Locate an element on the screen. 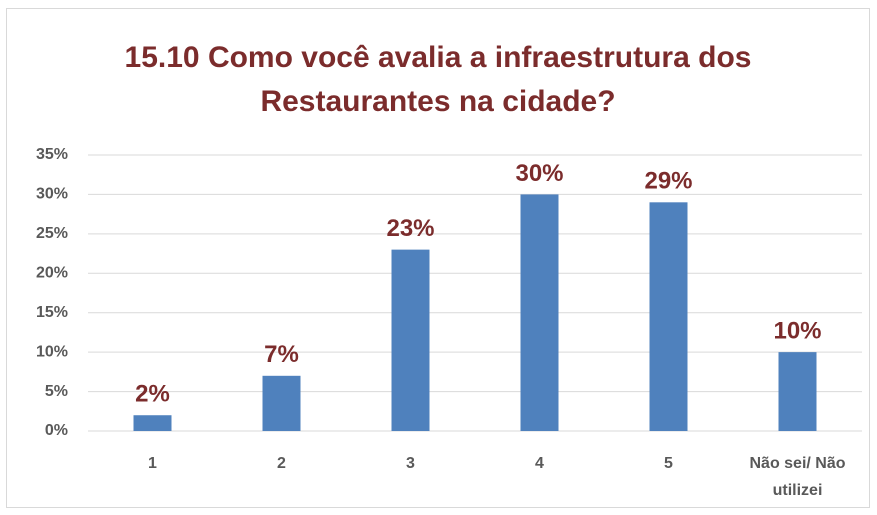  y-tick-label: 15% is located at coordinates (52, 312).